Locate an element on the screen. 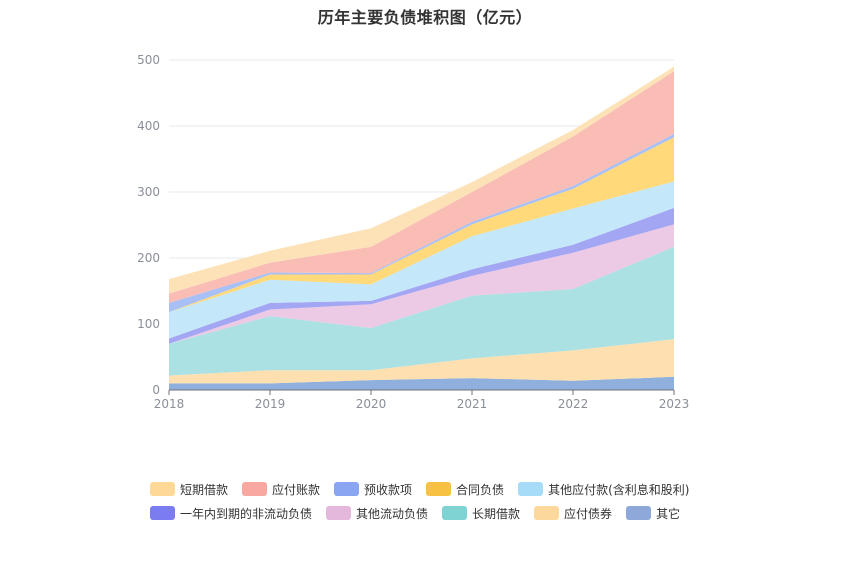 This screenshot has width=850, height=574. legend-item: 长期借款 is located at coordinates (481, 513).